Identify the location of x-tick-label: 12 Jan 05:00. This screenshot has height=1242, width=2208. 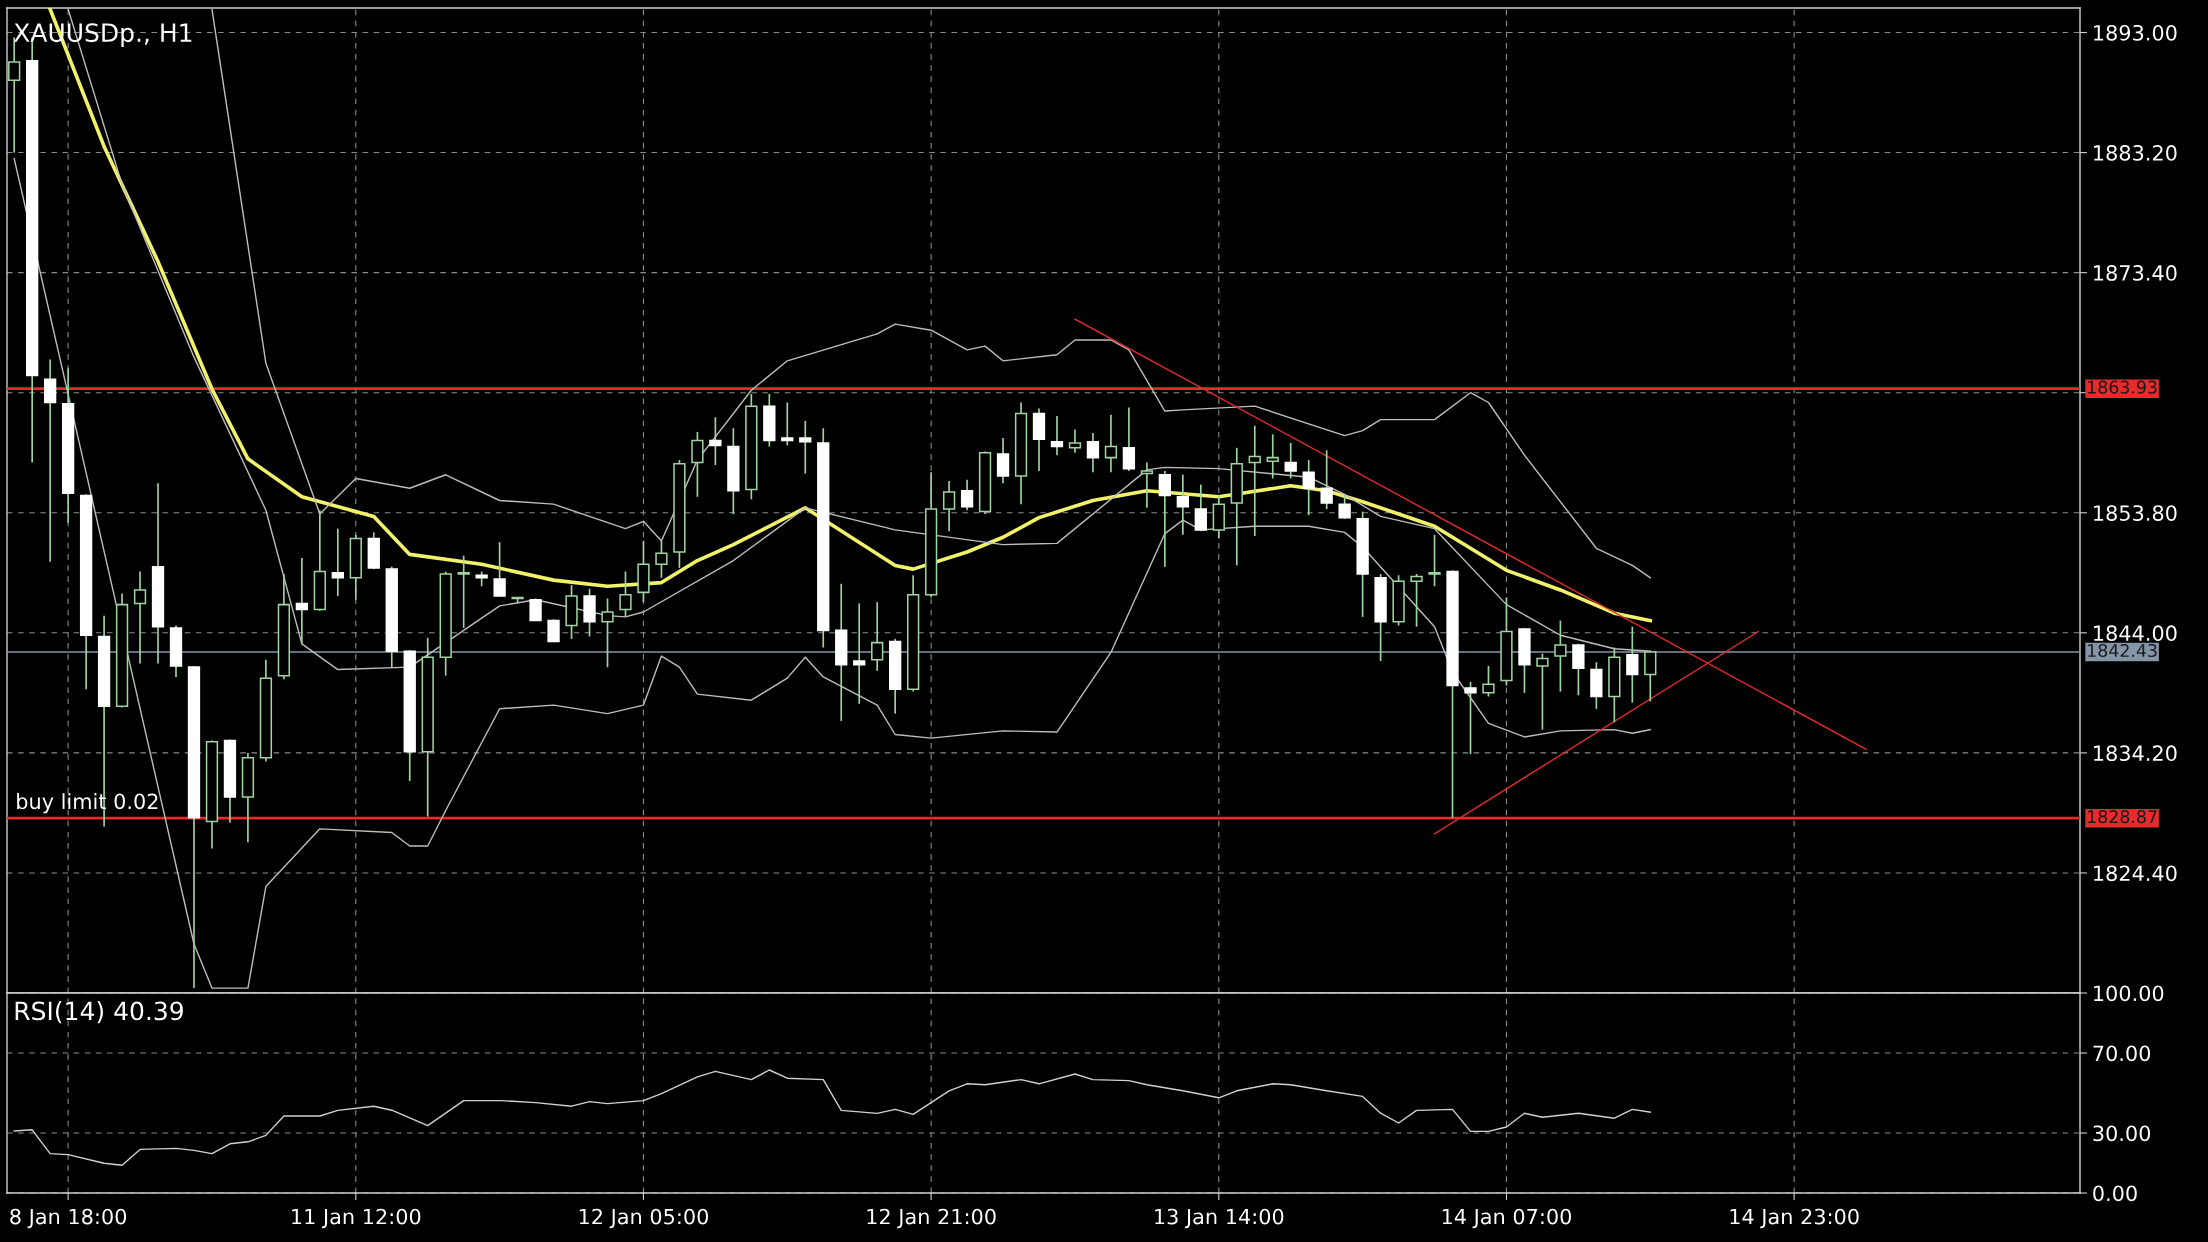
(644, 1218).